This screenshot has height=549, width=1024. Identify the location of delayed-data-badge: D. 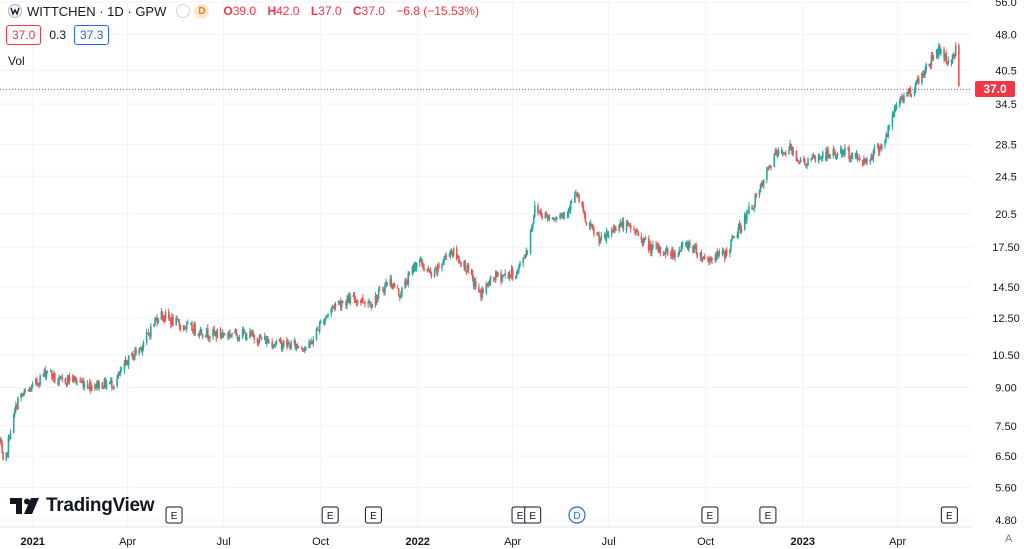
(202, 11).